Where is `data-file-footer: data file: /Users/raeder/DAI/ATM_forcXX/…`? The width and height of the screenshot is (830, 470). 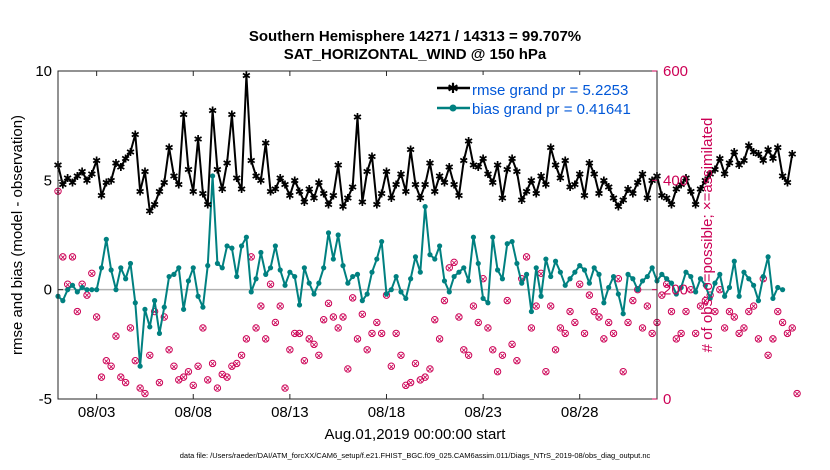
data-file-footer: data file: /Users/raeder/DAI/ATM_forcXX/… is located at coordinates (415, 455).